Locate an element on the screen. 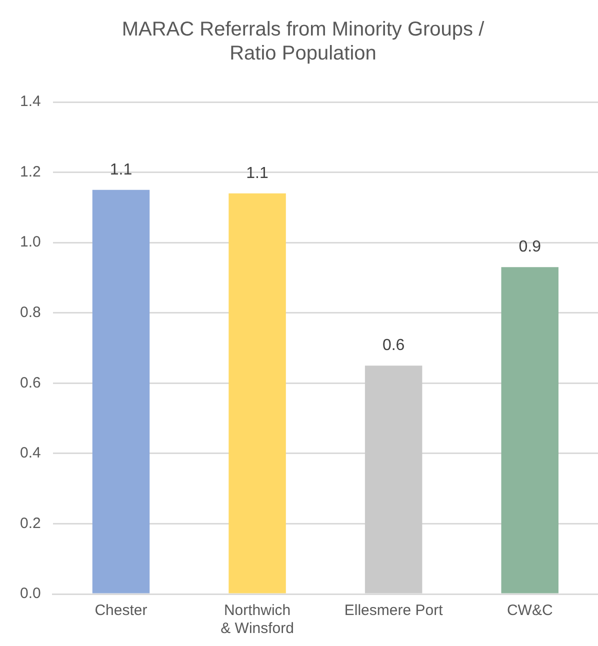 Image resolution: width=598 pixels, height=646 pixels. x-tick-label: CW&C is located at coordinates (529, 611).